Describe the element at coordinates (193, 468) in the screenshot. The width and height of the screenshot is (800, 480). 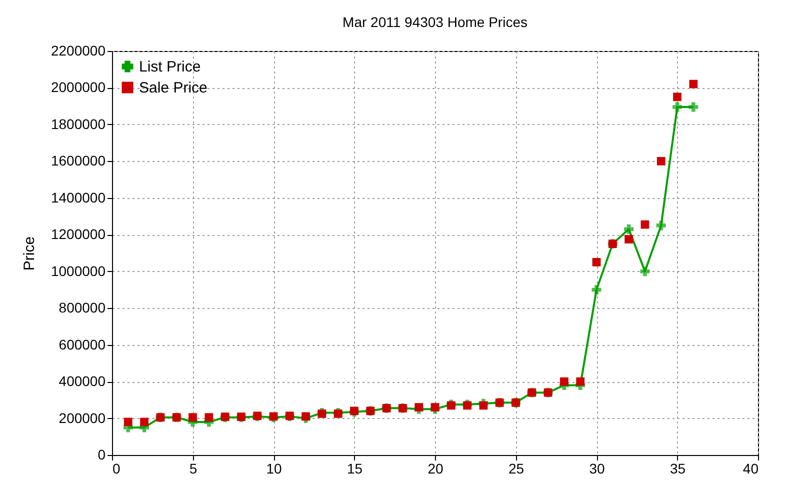
I see `x-tick-label: 5` at that location.